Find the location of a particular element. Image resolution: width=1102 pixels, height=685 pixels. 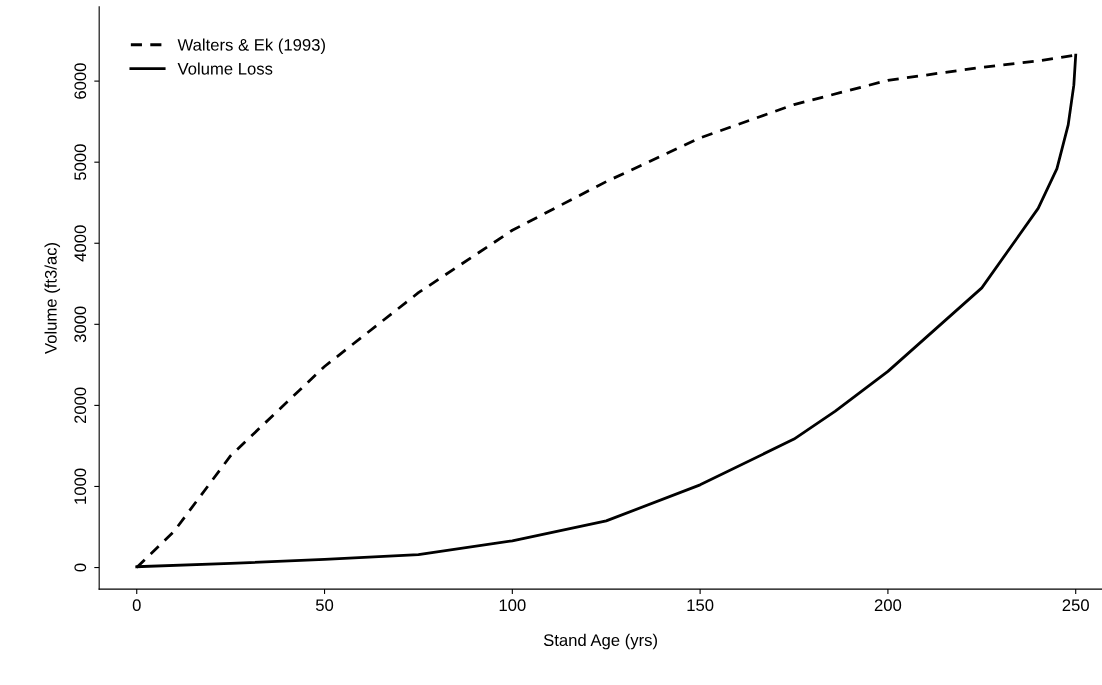

x-tick-label: 150 is located at coordinates (700, 605).